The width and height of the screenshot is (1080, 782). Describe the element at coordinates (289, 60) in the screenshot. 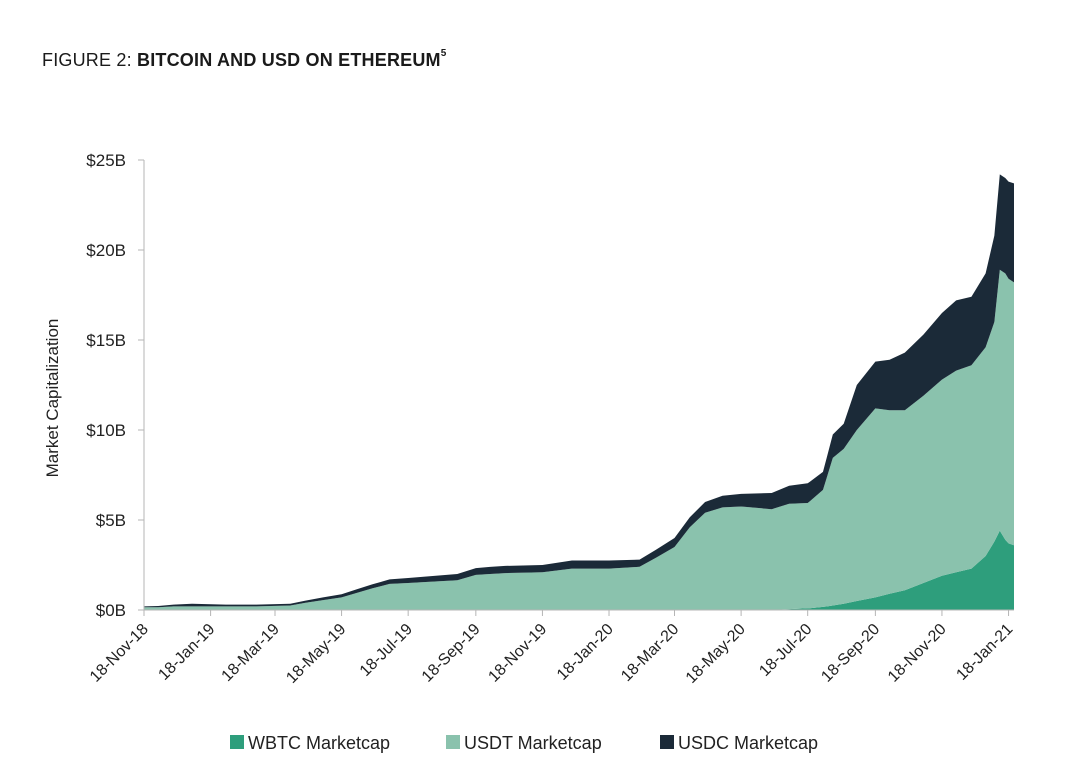

I see `figure-heading: BITCOIN AND USD ON ETHEREUM` at that location.